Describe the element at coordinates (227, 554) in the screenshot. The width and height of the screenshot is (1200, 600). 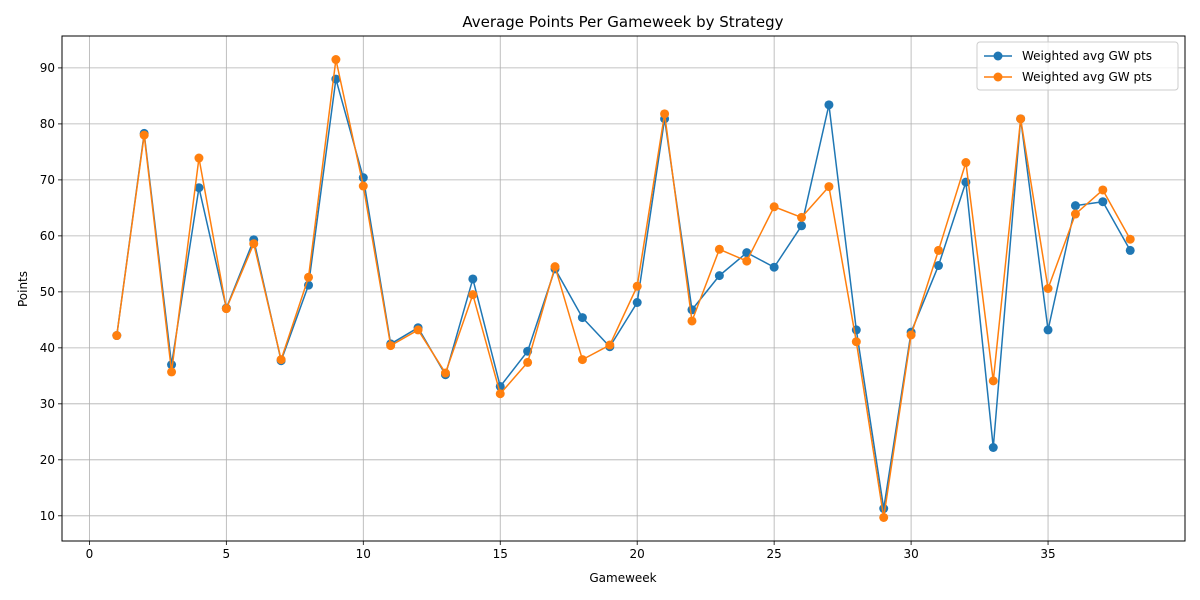
I see `x-tick-label: 5` at that location.